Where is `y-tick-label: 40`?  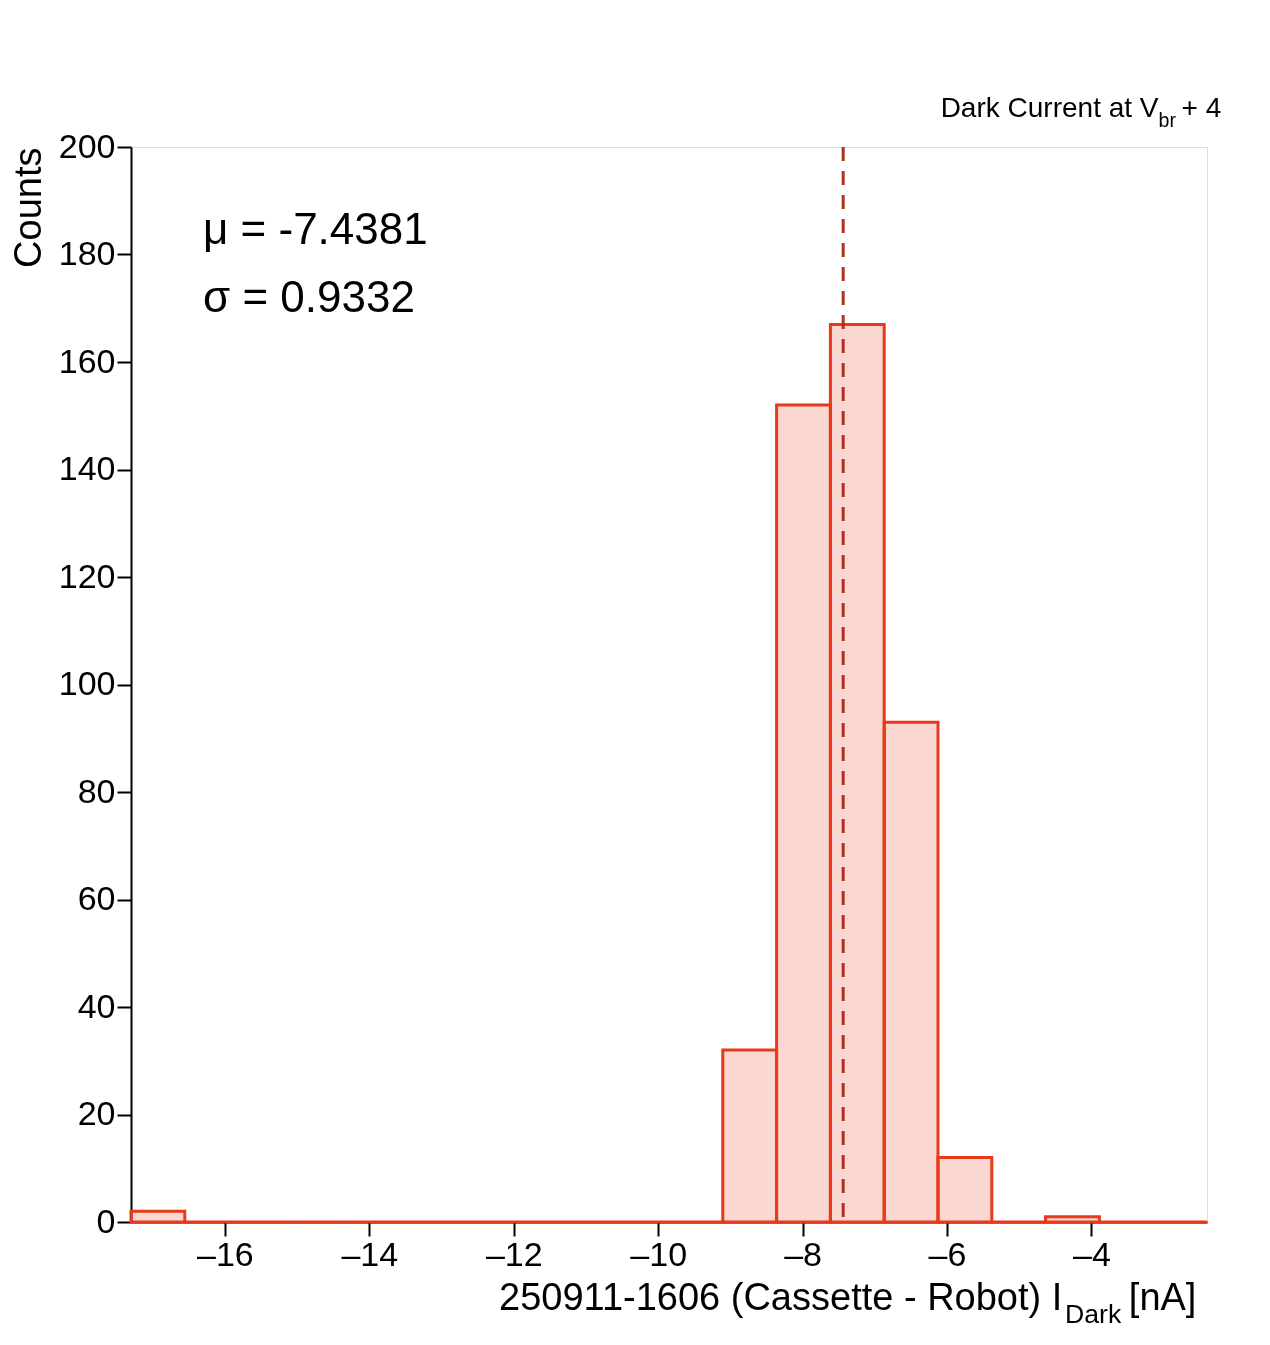 y-tick-label: 40 is located at coordinates (96, 1005).